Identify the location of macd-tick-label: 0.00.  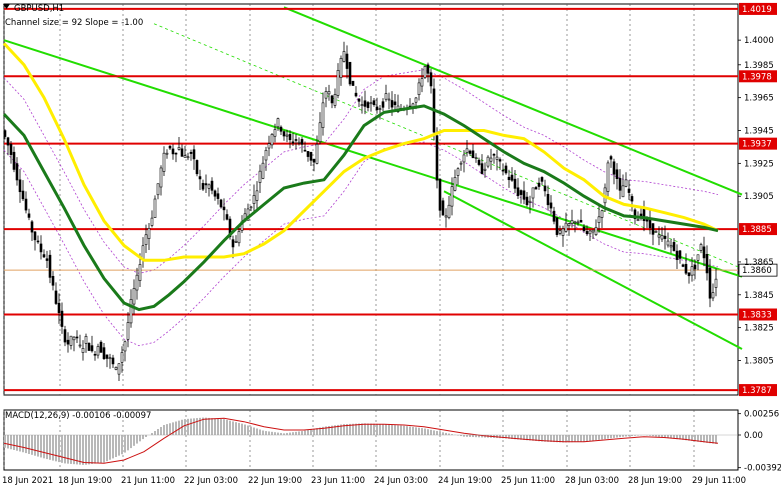
(753, 436).